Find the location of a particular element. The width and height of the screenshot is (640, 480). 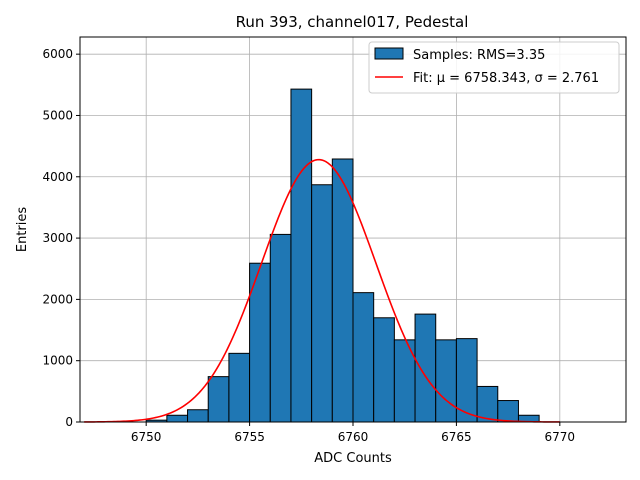

y-tick-label: 2000 is located at coordinates (57, 299).